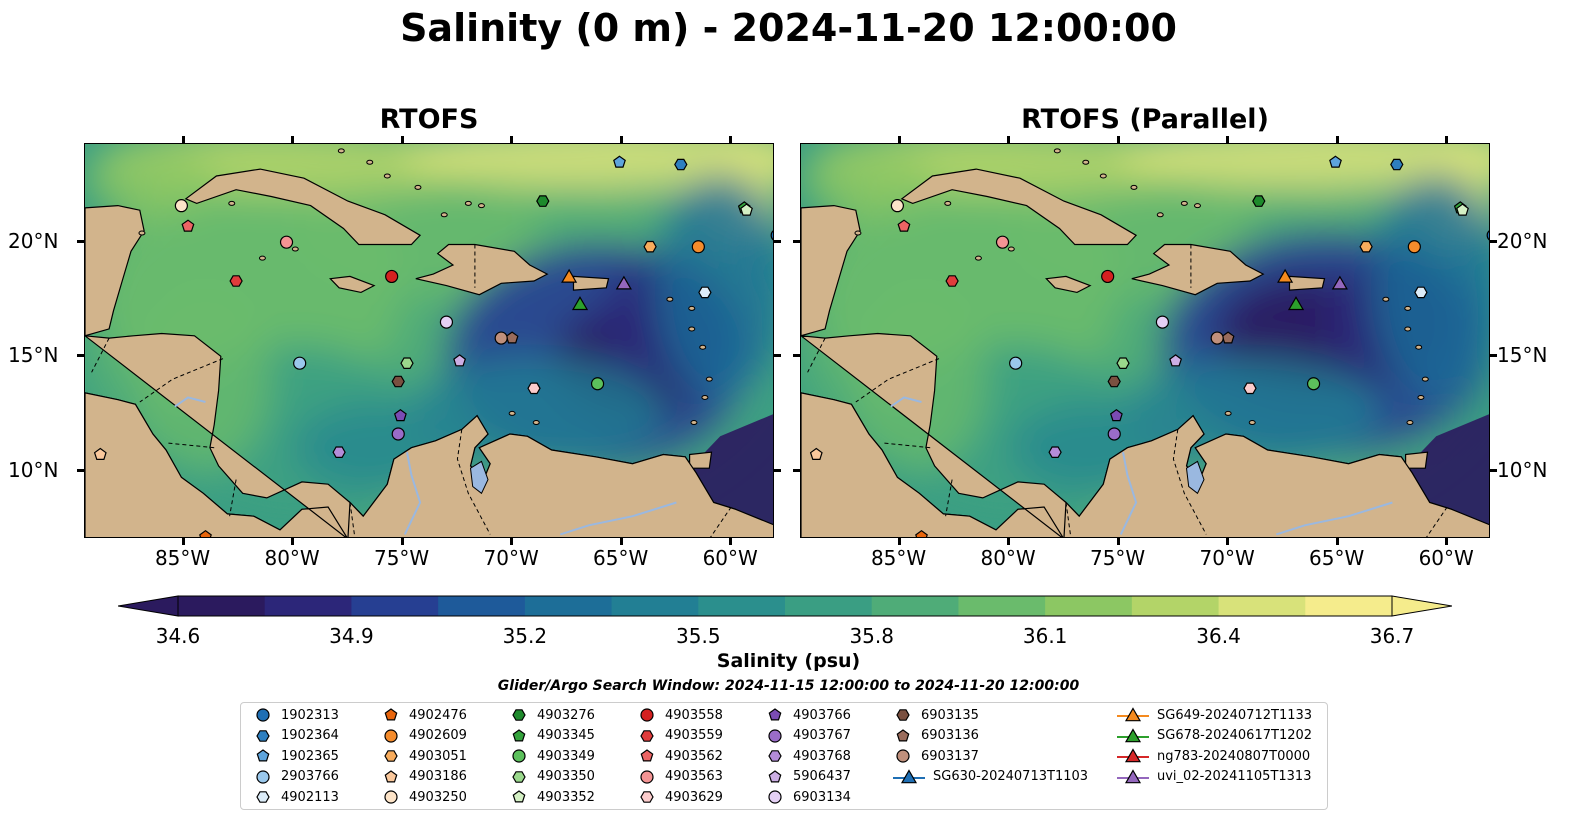 The image size is (1577, 827). I want to click on legend-label: 4902476, so click(438, 715).